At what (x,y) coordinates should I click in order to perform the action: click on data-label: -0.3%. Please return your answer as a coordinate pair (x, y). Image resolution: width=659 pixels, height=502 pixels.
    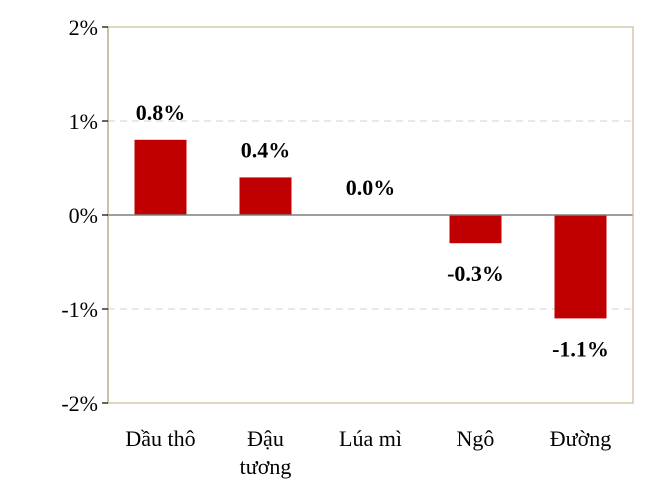
    Looking at the image, I should click on (475, 273).